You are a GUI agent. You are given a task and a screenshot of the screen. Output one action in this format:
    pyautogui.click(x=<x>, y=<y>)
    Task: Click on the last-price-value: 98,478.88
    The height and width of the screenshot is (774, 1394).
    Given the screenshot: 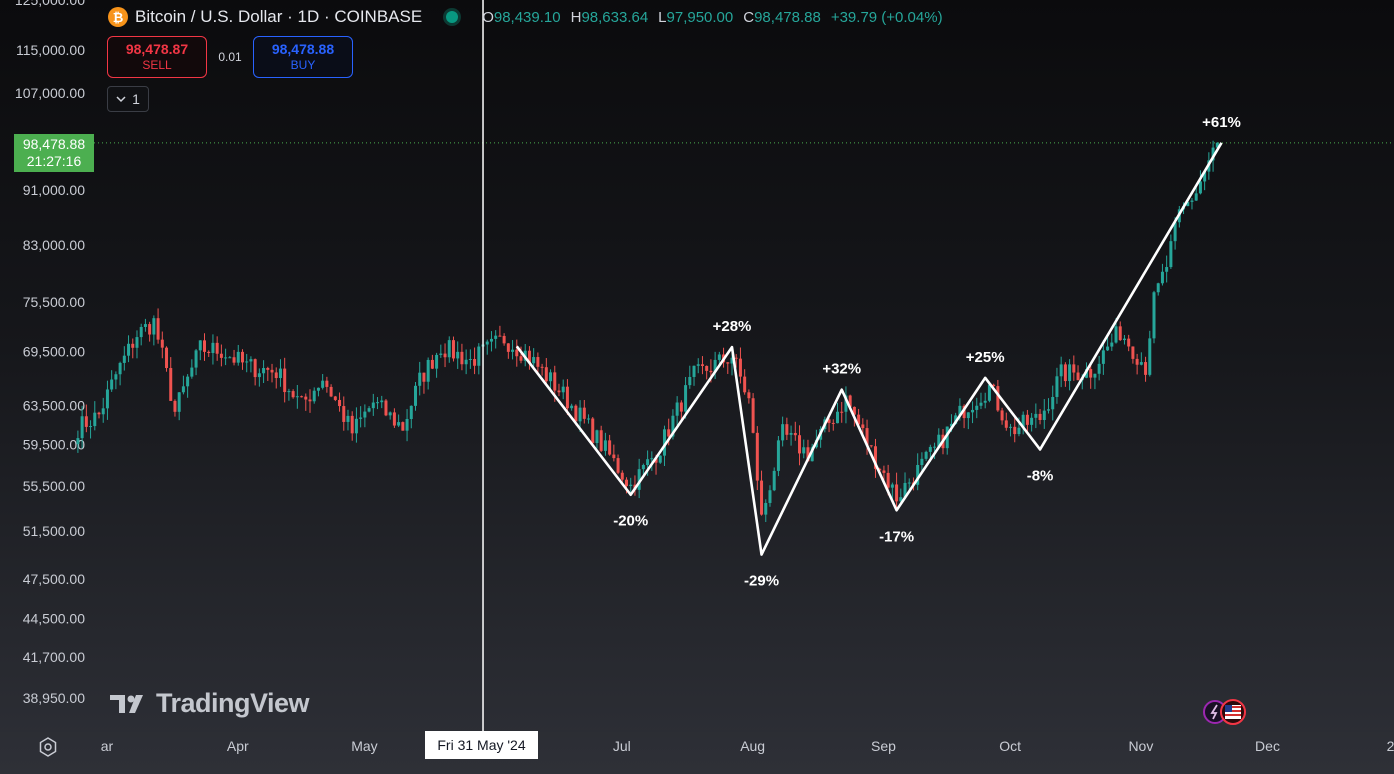 What is the action you would take?
    pyautogui.click(x=54, y=144)
    